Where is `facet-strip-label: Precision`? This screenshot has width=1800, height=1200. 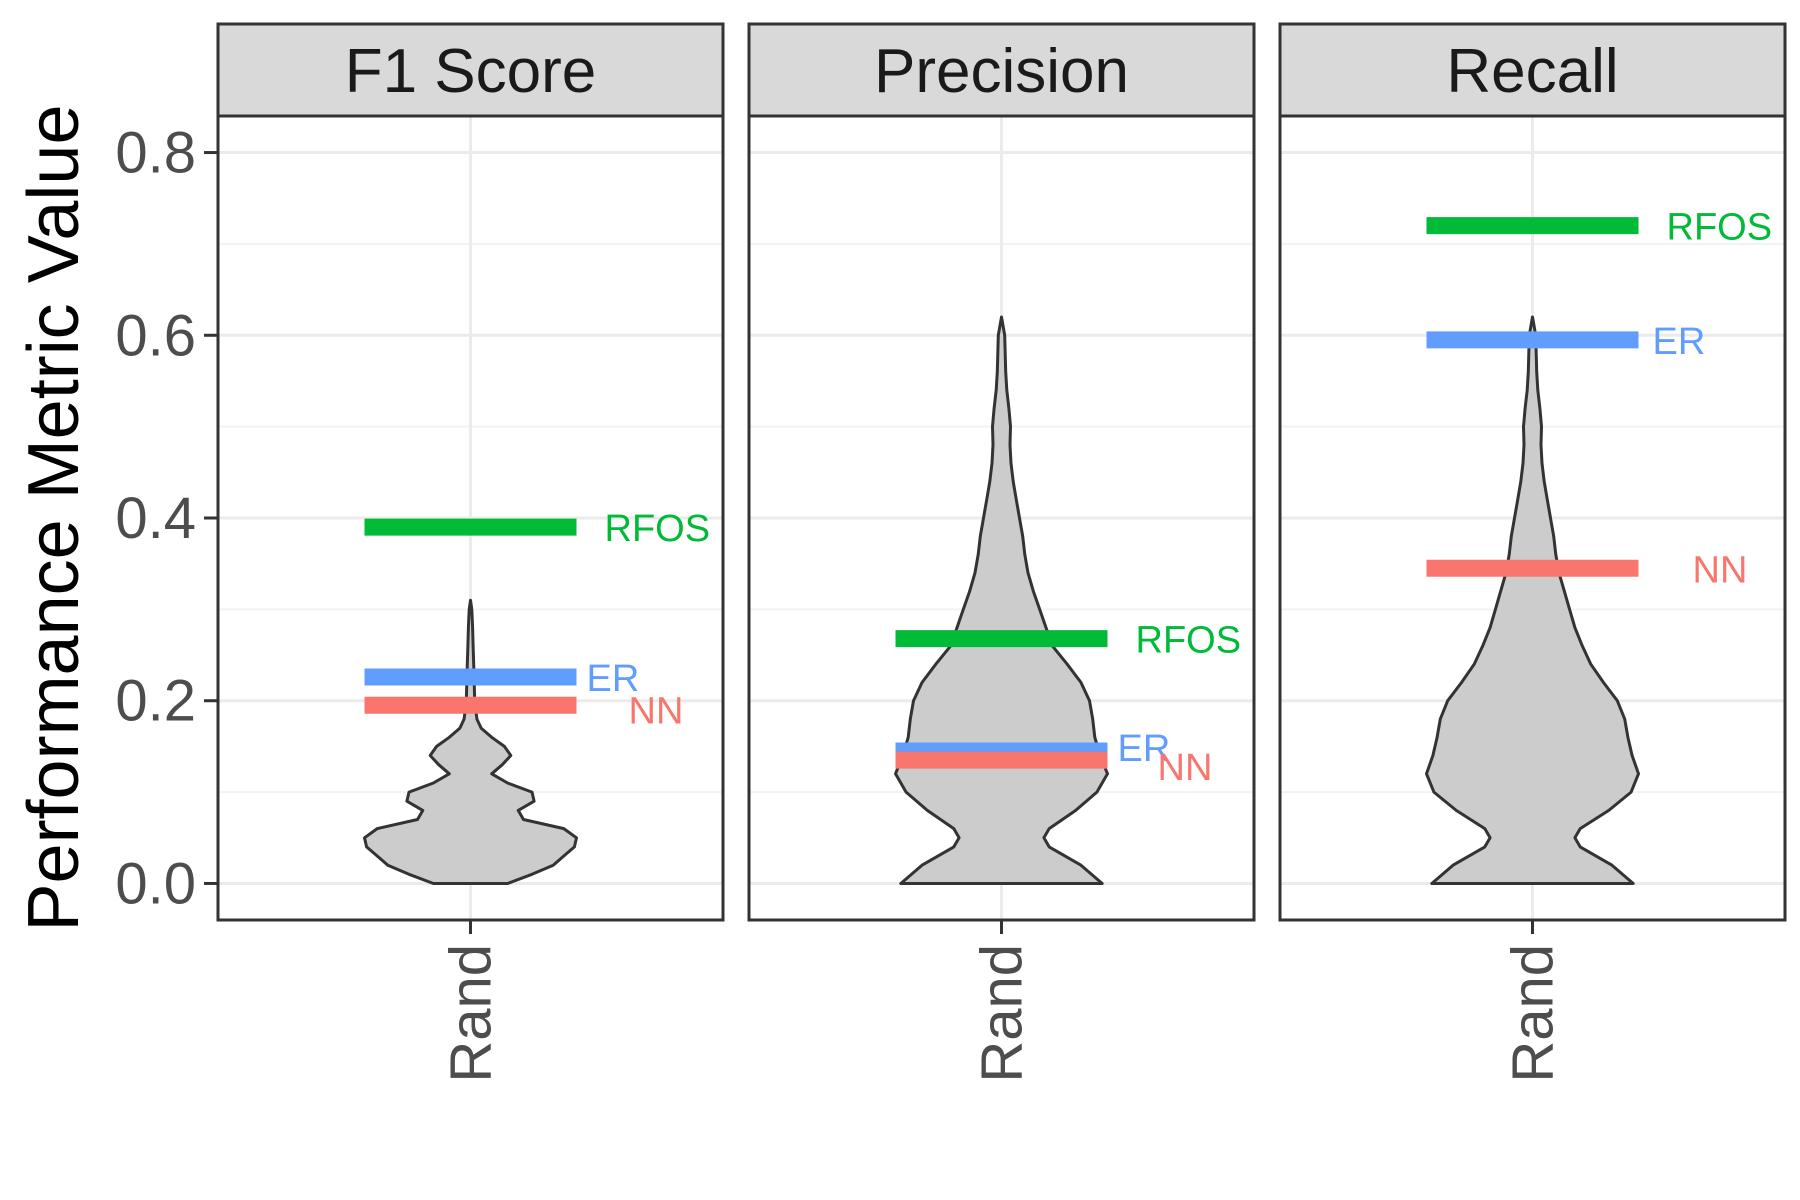
facet-strip-label: Precision is located at coordinates (1001, 71).